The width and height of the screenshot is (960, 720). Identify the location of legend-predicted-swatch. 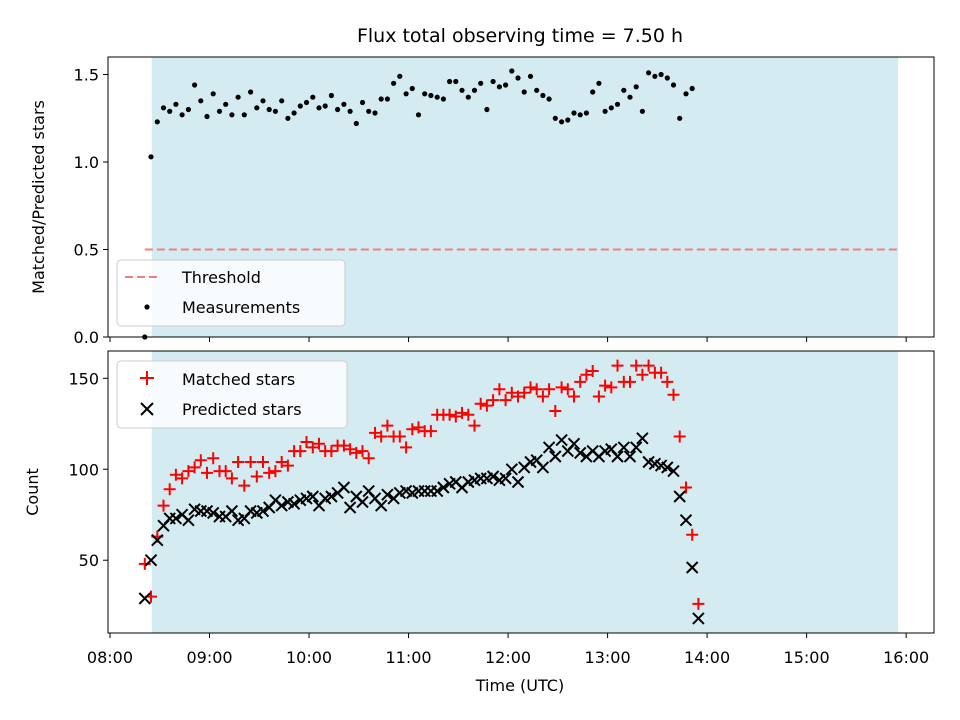
(147, 409).